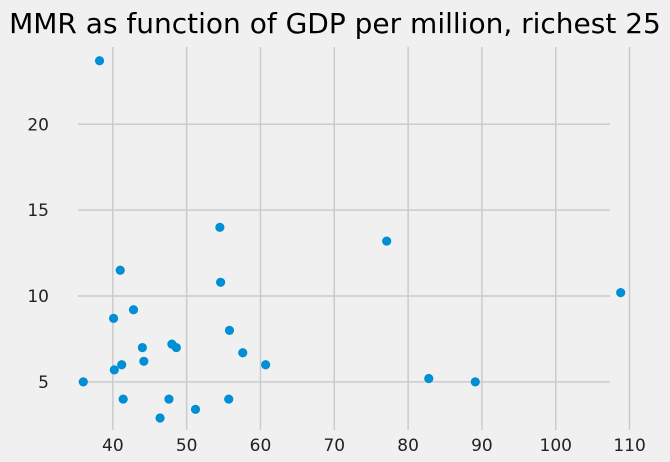  I want to click on x-tick-label: 70, so click(334, 446).